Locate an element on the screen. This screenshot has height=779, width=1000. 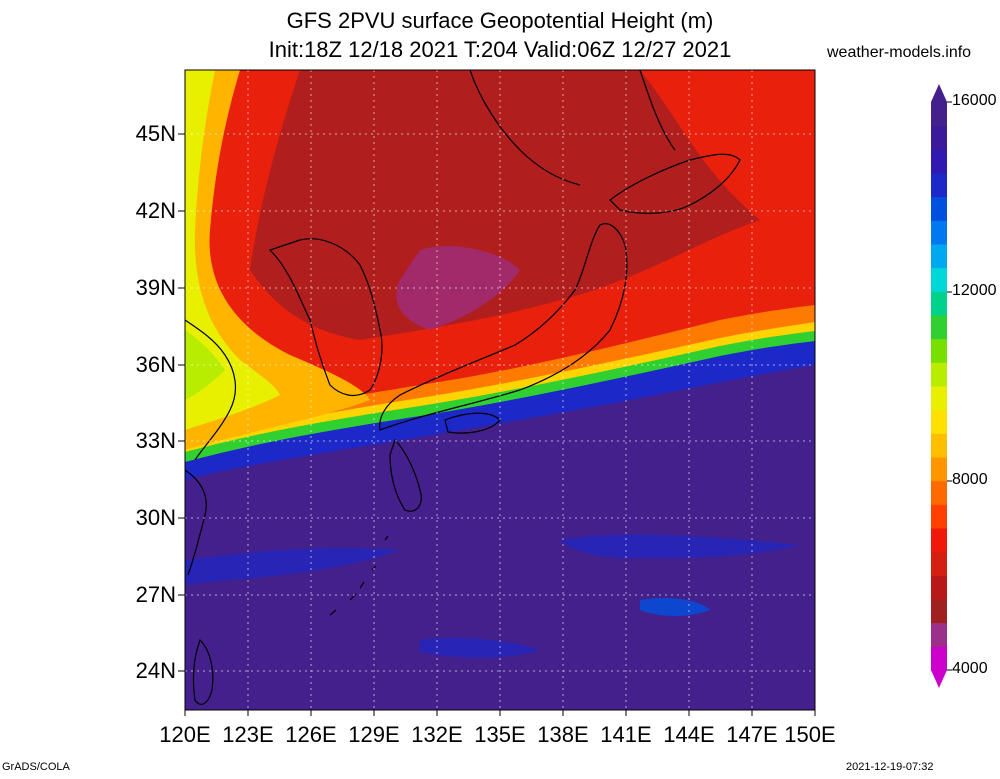
site-label: weather-models.info is located at coordinates (899, 52).